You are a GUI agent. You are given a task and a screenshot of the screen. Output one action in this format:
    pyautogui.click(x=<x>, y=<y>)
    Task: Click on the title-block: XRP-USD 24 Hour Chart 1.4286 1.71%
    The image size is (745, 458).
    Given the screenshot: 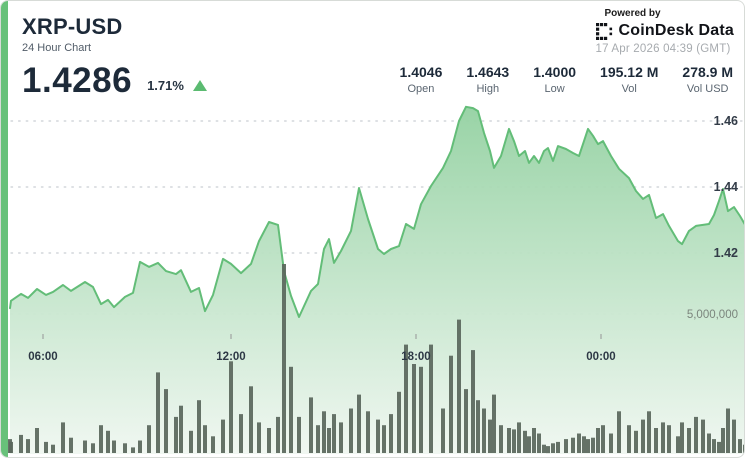 What is the action you would take?
    pyautogui.click(x=114, y=56)
    